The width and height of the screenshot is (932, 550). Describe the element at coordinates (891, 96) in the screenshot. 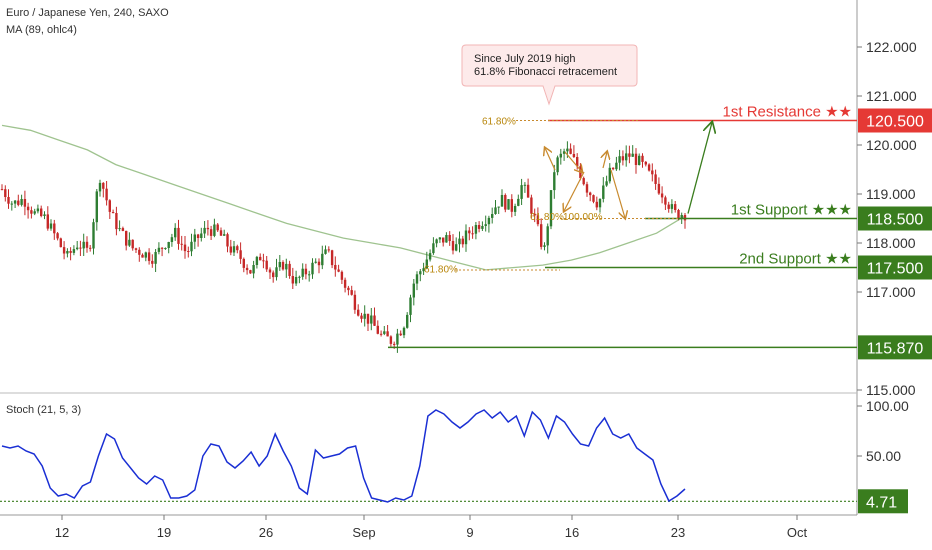

I see `y-tick-label: 121.000` at that location.